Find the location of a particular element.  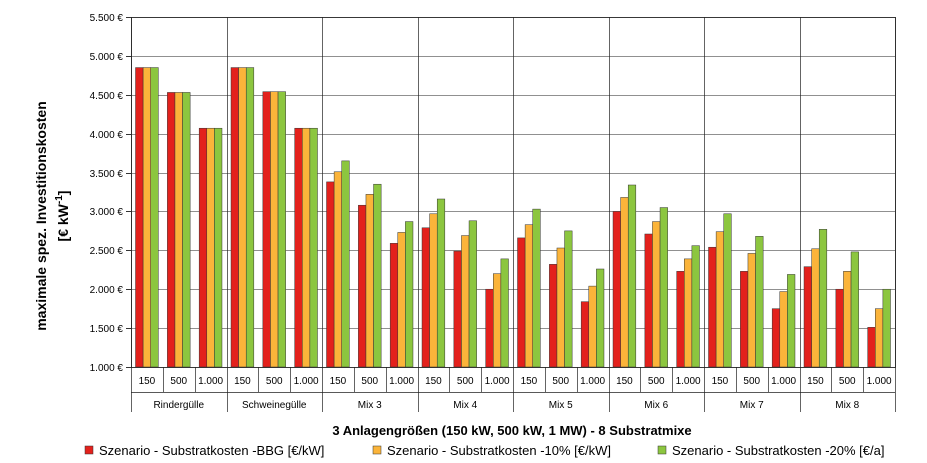

group-label: Mix 7 is located at coordinates (752, 405).